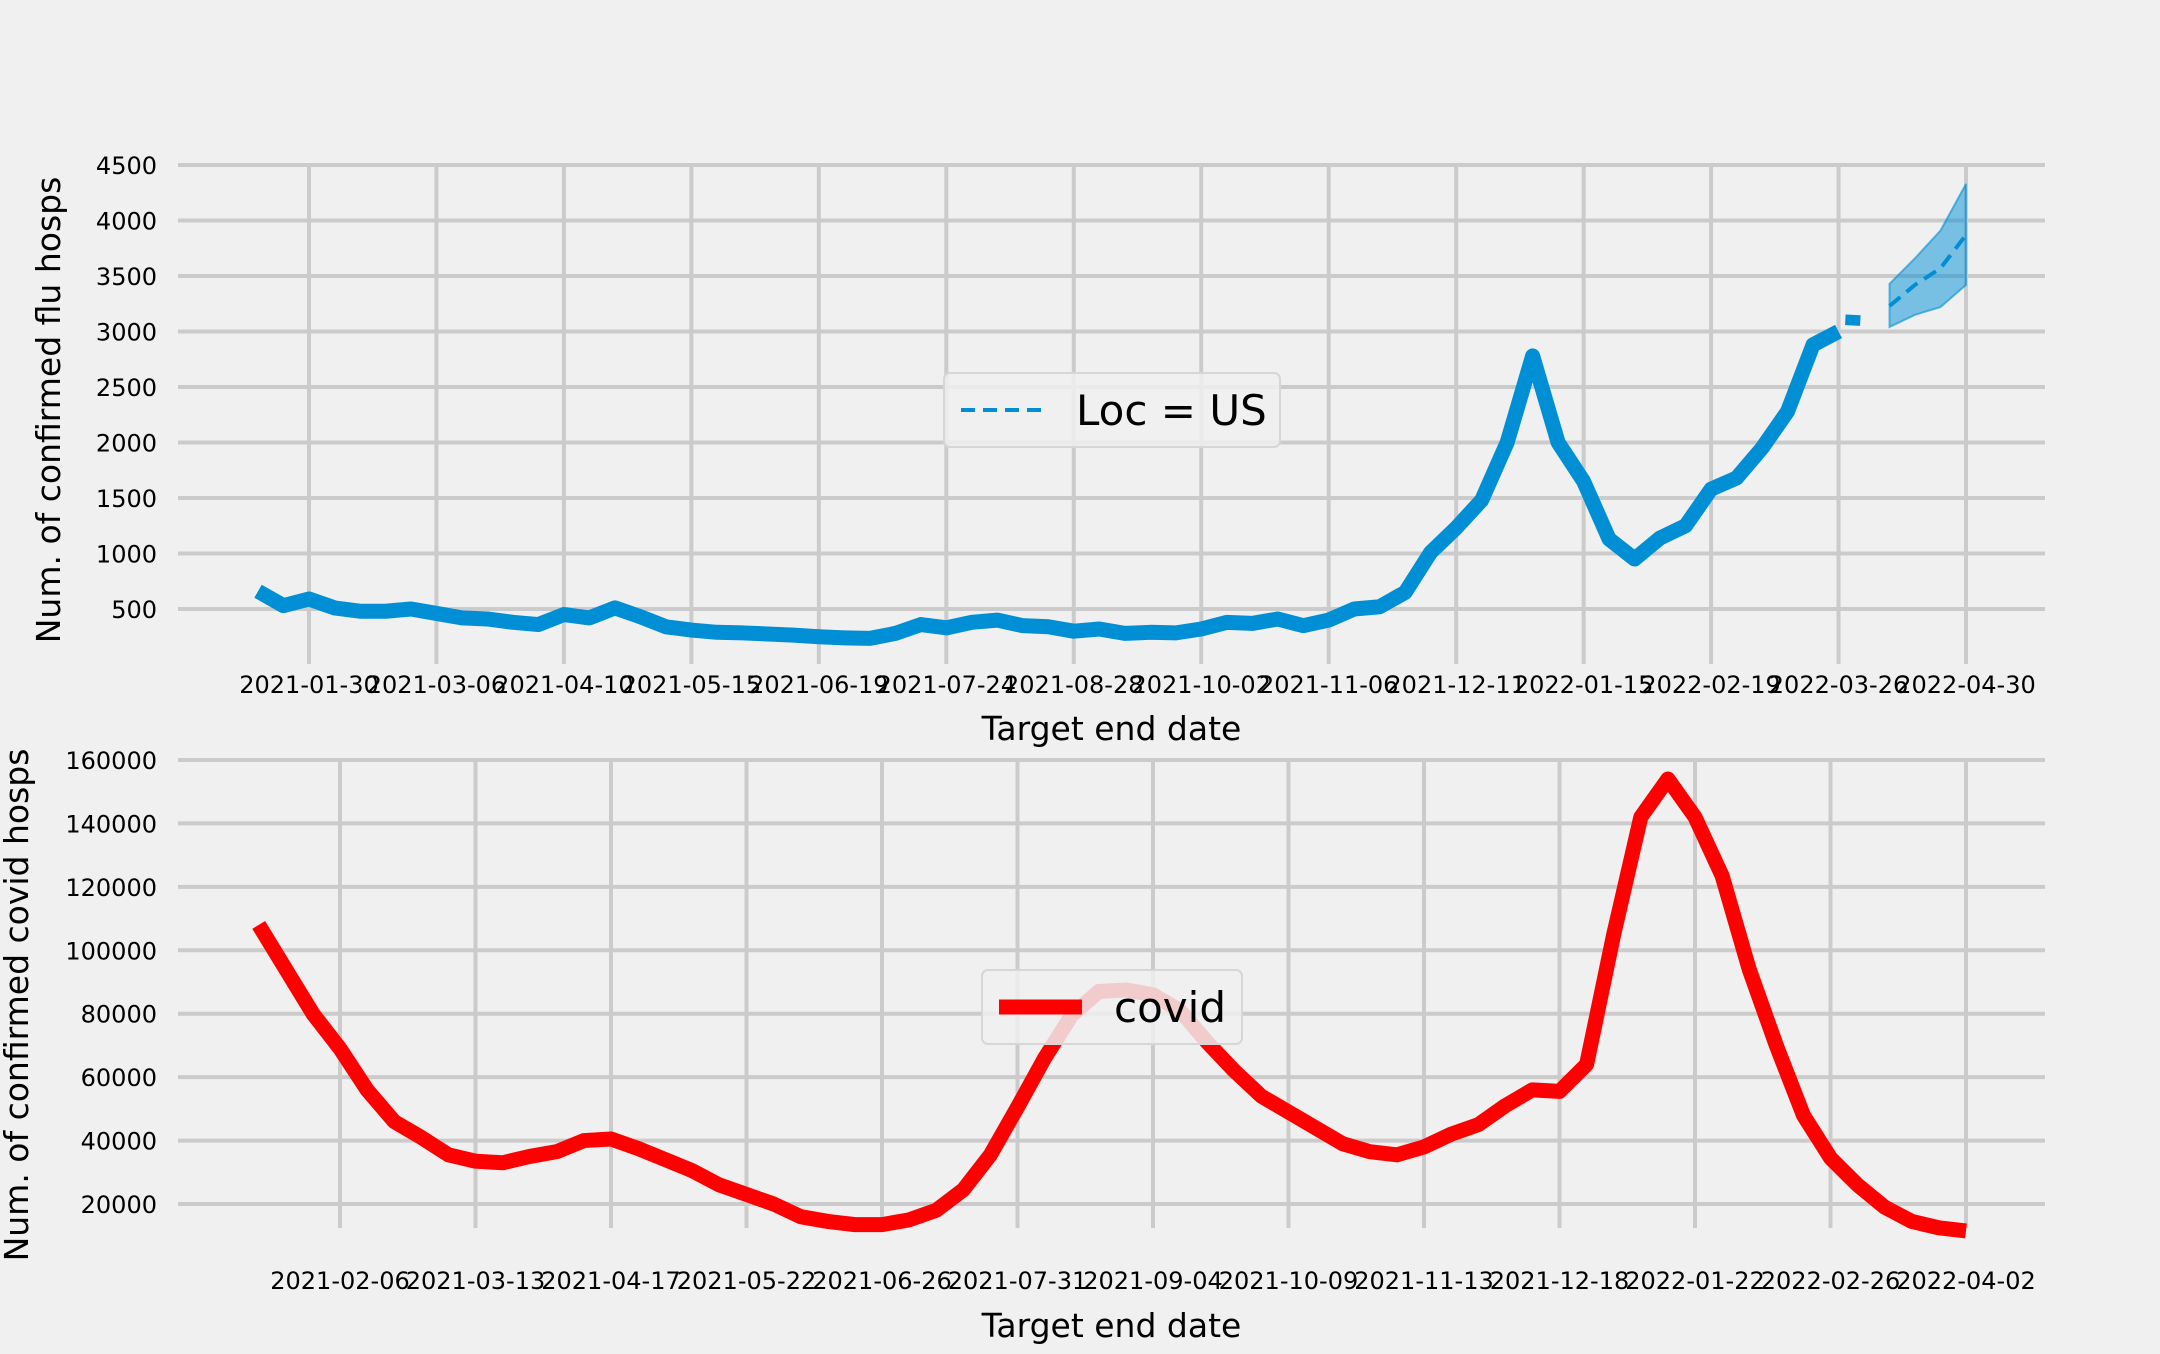  I want to click on x-tick-label: 2022-04-02, so click(1965, 1281).